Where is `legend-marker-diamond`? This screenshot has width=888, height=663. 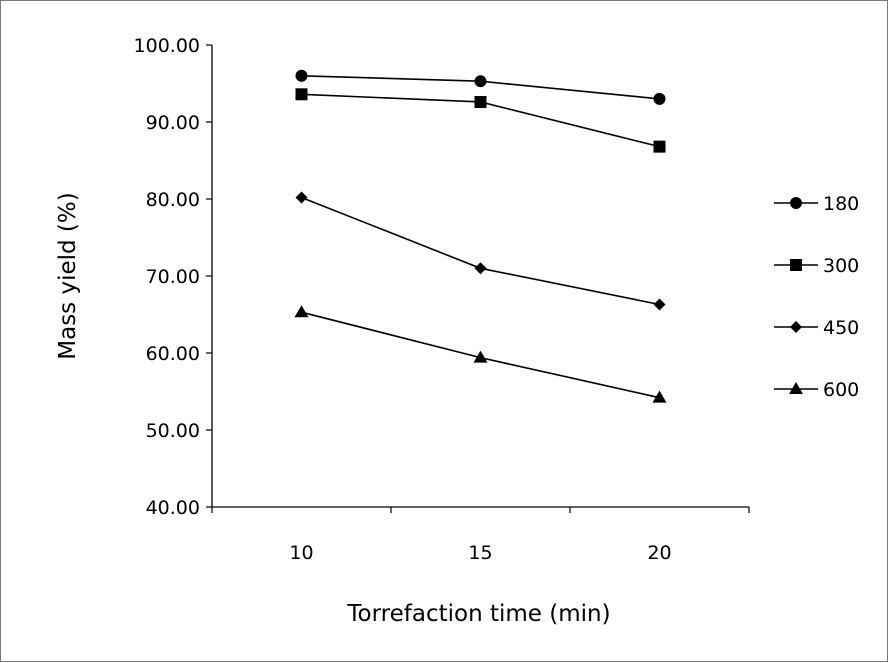
legend-marker-diamond is located at coordinates (796, 327).